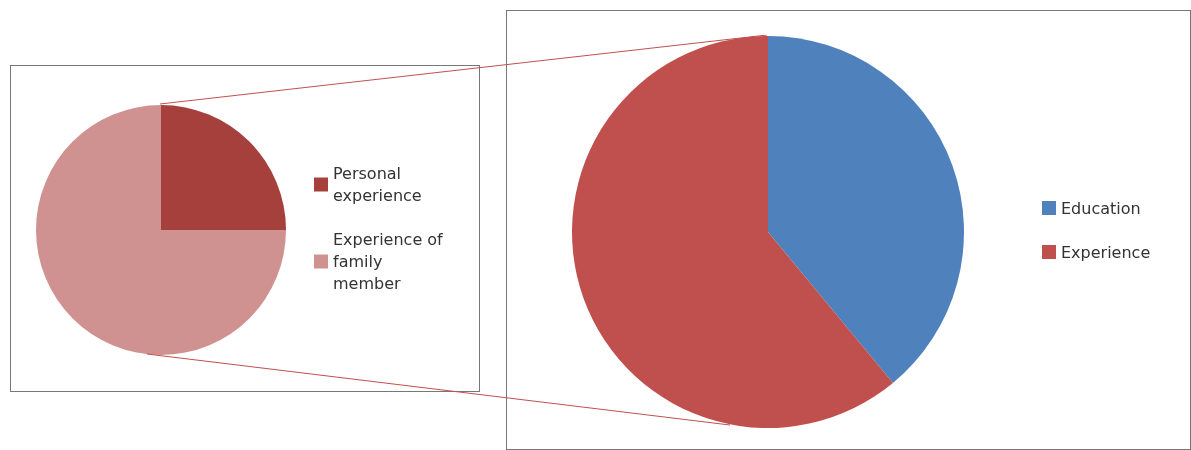 This screenshot has height=450, width=1191. I want to click on legend-label: Experience, so click(1106, 252).